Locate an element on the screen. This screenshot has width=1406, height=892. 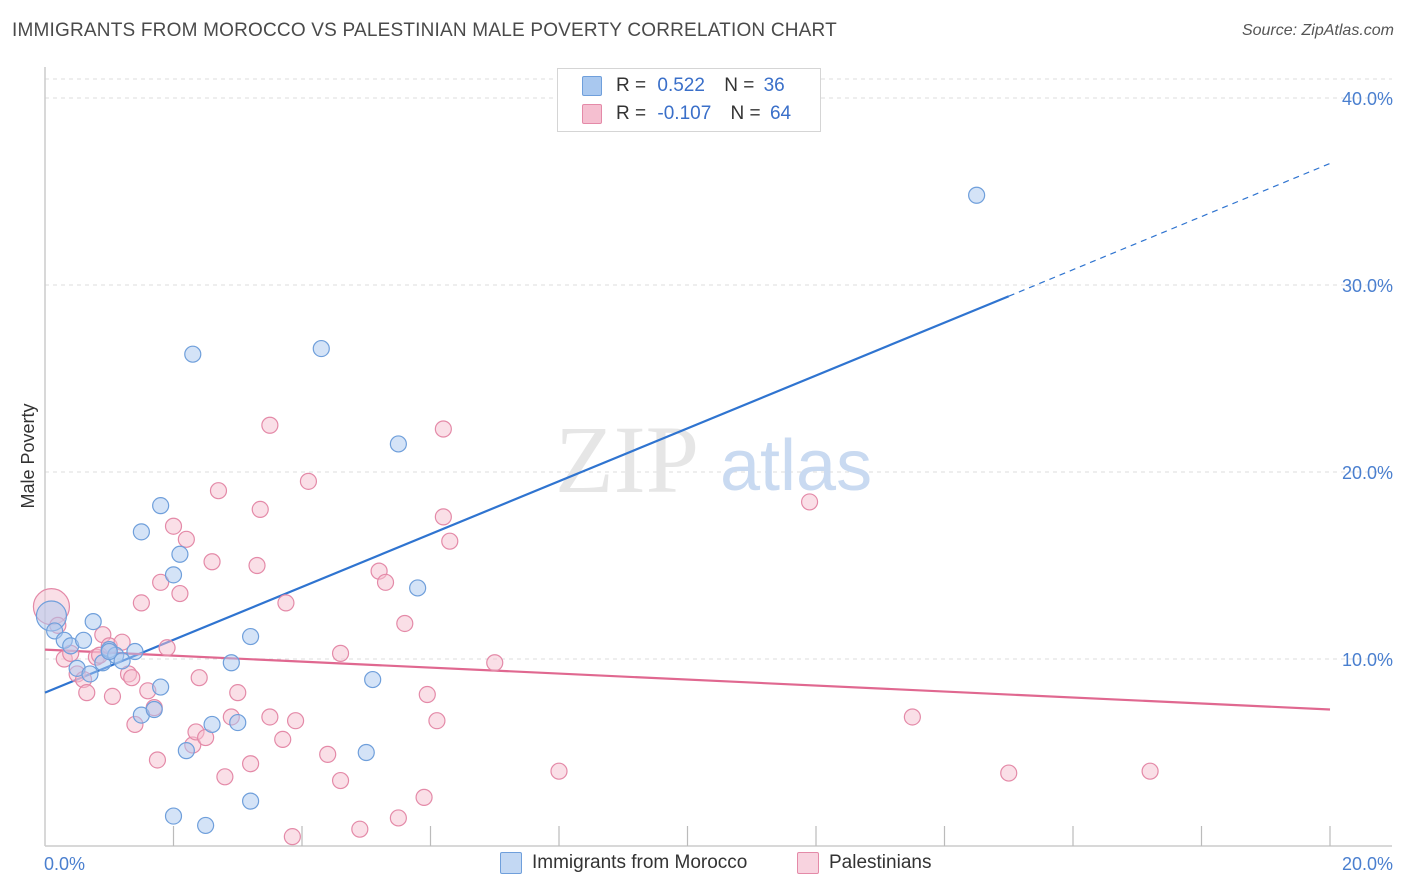
y-tick-label: 10.0% is located at coordinates (1367, 660).